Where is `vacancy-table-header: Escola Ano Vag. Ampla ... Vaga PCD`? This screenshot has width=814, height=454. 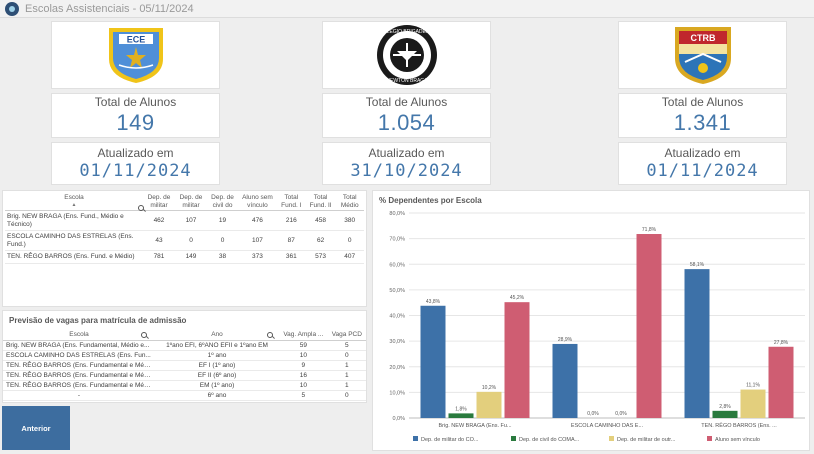 vacancy-table-header: Escola Ano Vag. Ampla ... Vaga PCD is located at coordinates (184, 335).